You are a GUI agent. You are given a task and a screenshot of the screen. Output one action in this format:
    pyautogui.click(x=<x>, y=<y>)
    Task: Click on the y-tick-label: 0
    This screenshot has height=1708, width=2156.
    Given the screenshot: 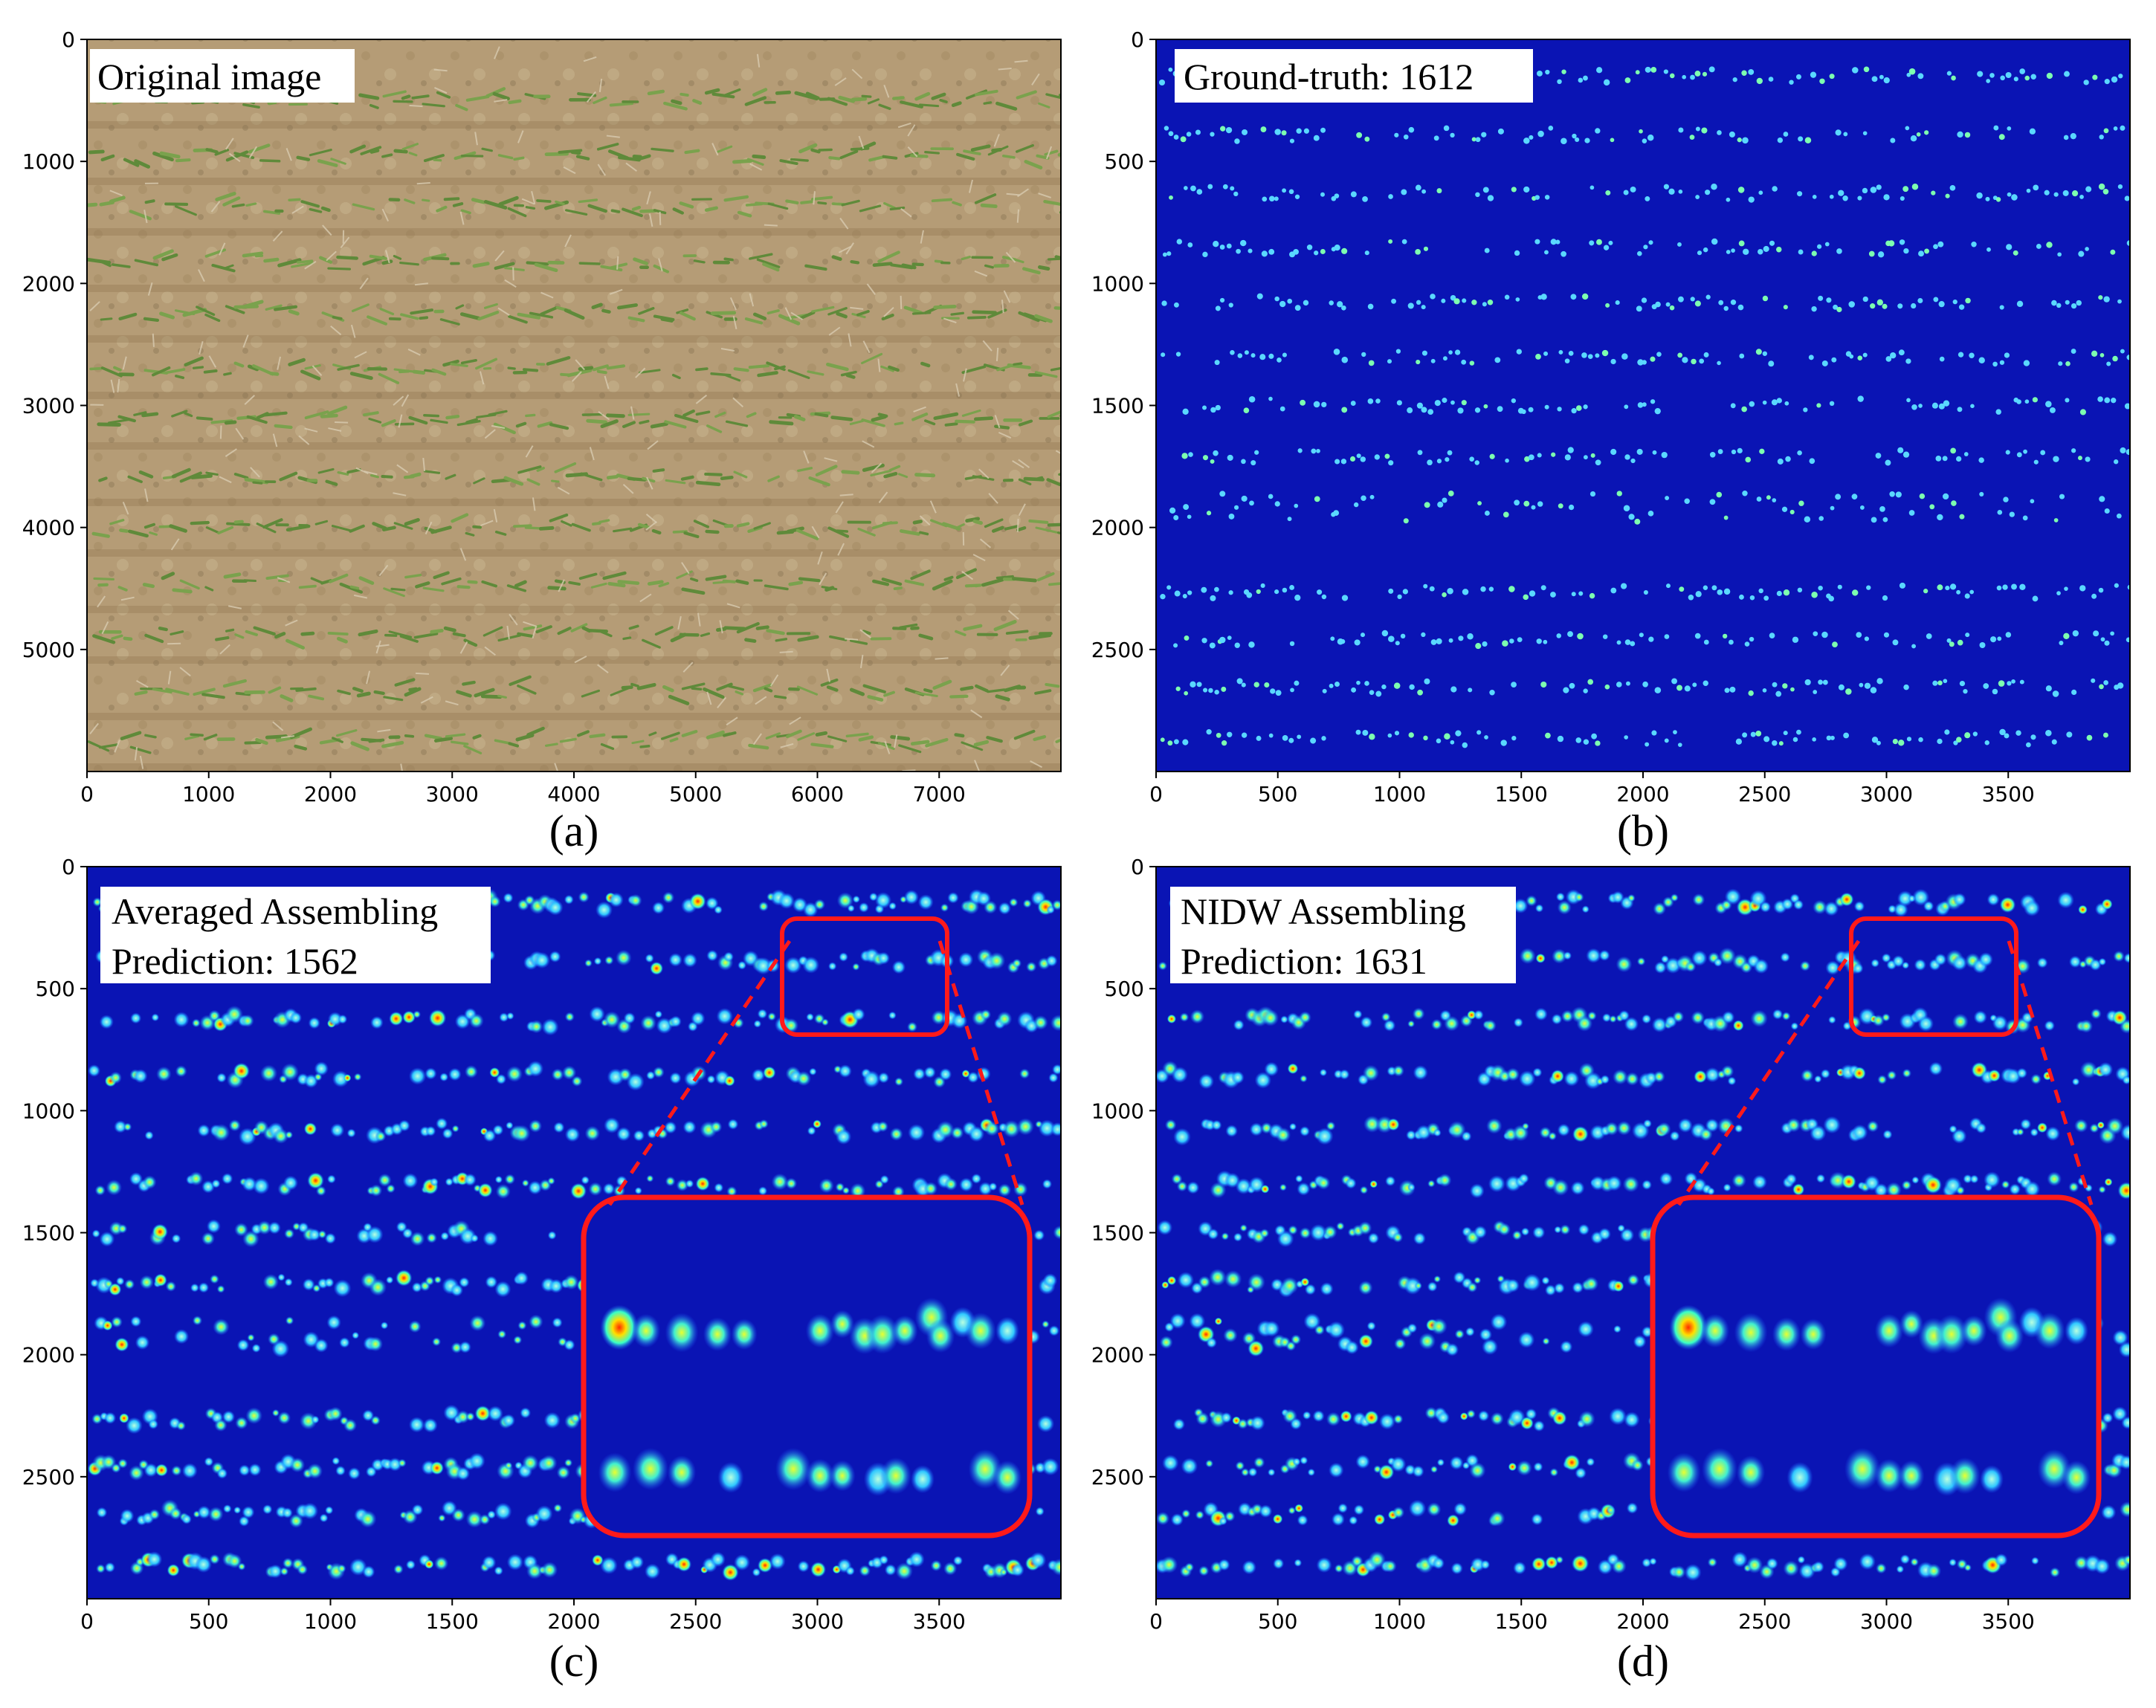 What is the action you would take?
    pyautogui.click(x=68, y=40)
    